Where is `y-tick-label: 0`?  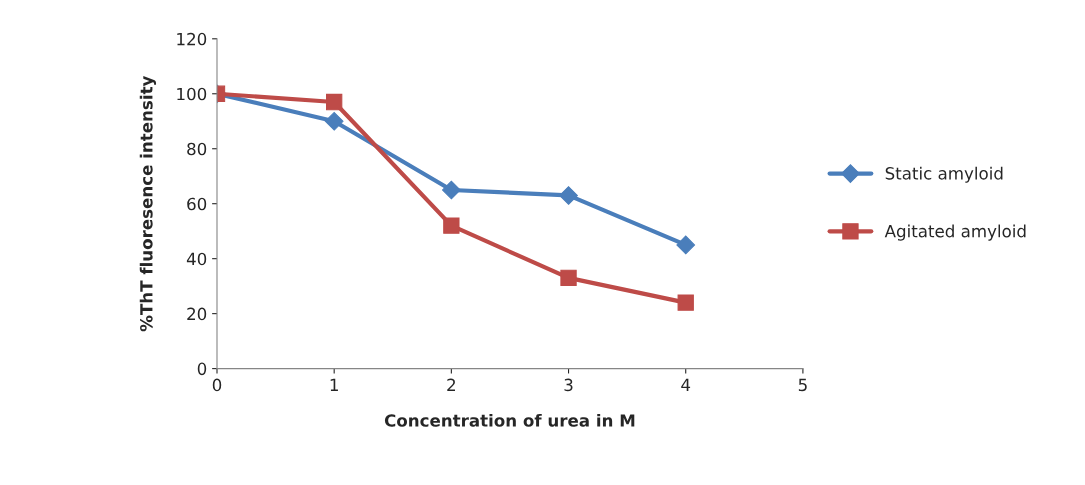 y-tick-label: 0 is located at coordinates (202, 369).